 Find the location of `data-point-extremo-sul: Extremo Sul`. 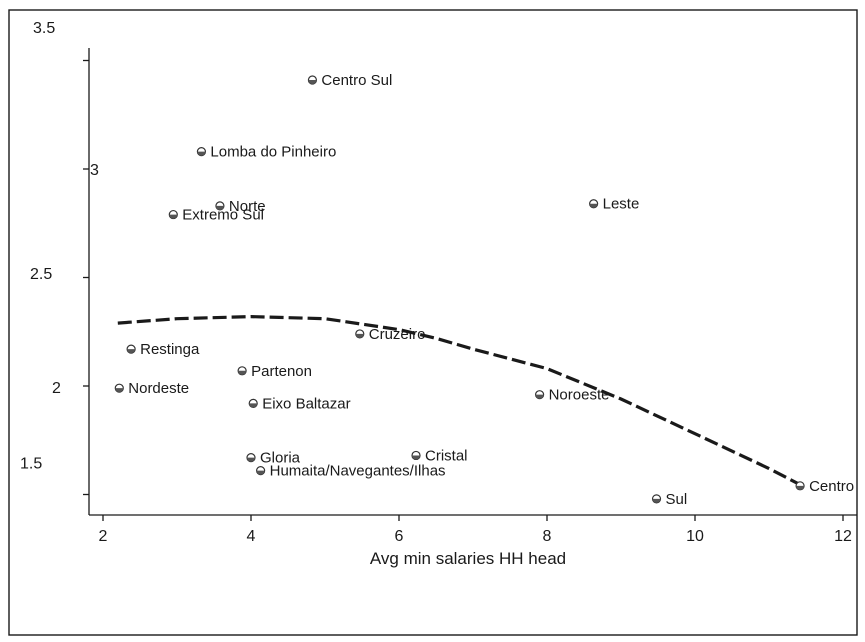

data-point-extremo-sul: Extremo Sul is located at coordinates (216, 215).